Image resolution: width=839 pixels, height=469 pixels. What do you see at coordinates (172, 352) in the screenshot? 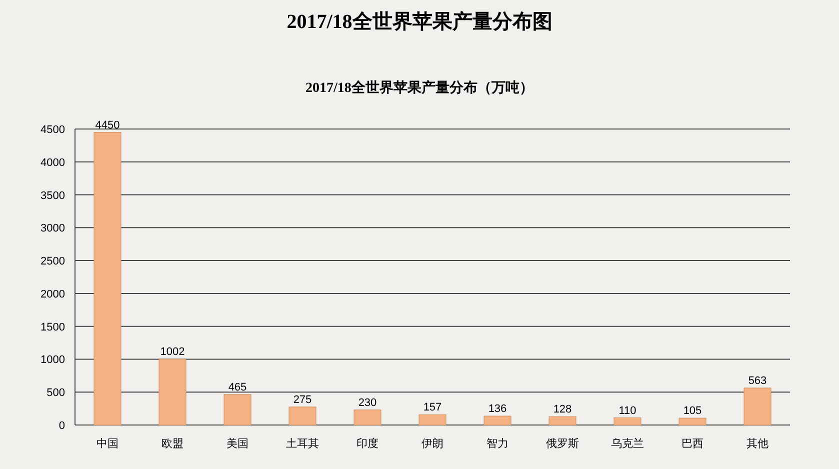
I see `data-label: 1002` at bounding box center [172, 352].